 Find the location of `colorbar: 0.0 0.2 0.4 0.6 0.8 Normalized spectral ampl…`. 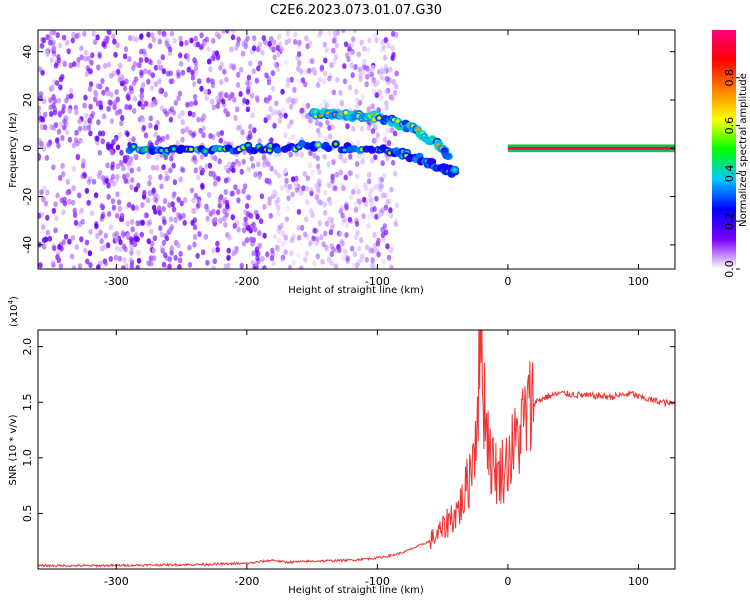

colorbar: 0.0 0.2 0.4 0.6 0.8 Normalized spectral ampl… is located at coordinates (730, 154).